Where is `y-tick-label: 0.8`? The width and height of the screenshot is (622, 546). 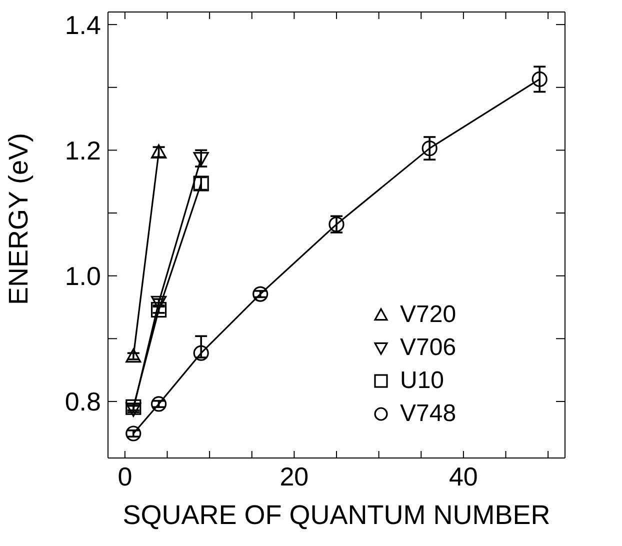
y-tick-label: 0.8 is located at coordinates (82, 401).